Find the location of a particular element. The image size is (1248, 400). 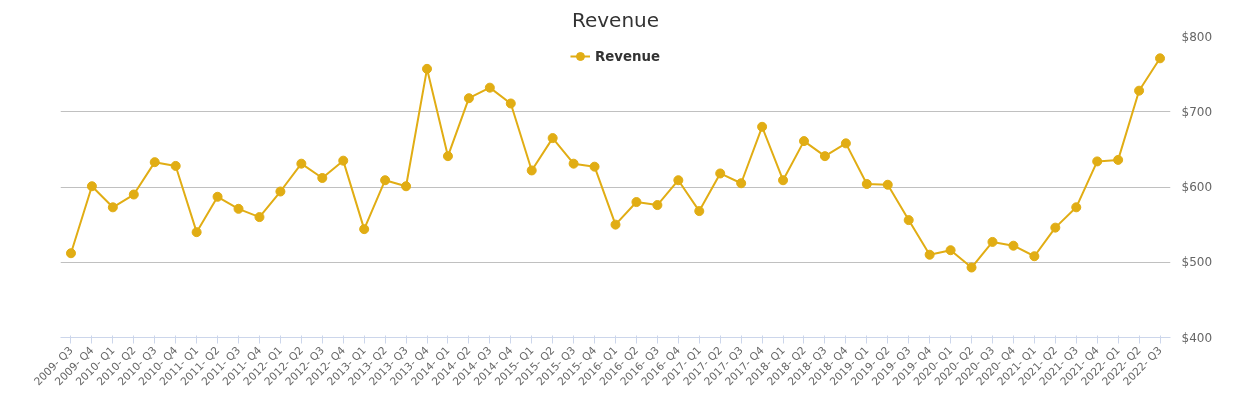

y-tick-label: $400 is located at coordinates (1197, 337).